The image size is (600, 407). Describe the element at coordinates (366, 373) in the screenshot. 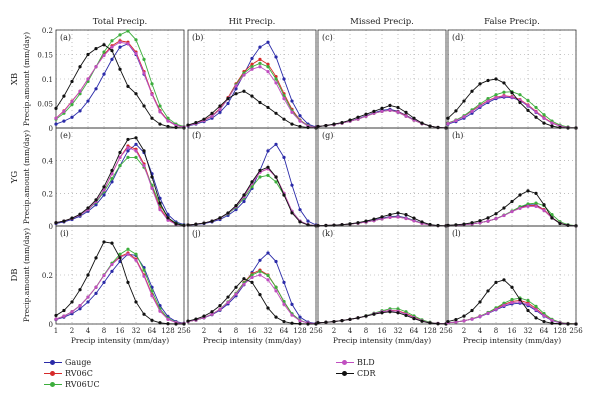

I see `legend-label-cdr: CDR` at that location.